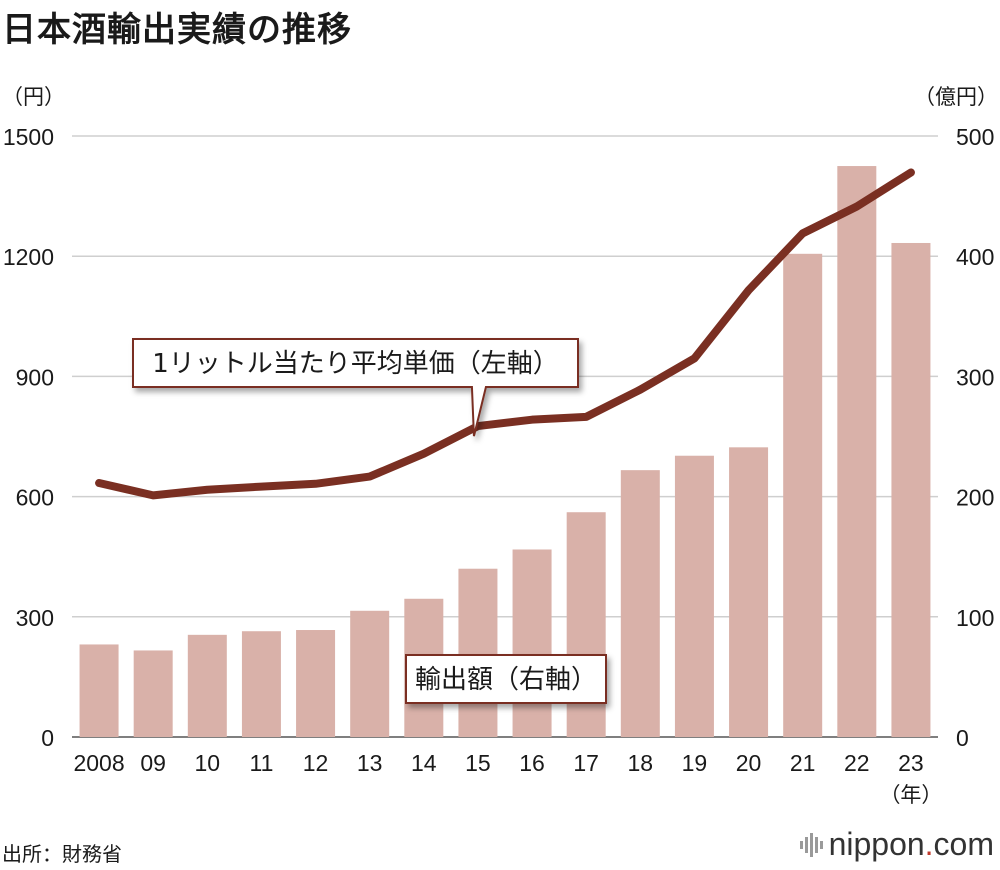 Image resolution: width=1000 pixels, height=870 pixels. Describe the element at coordinates (910, 795) in the screenshot. I see `x-axis-unit: （年）` at that location.